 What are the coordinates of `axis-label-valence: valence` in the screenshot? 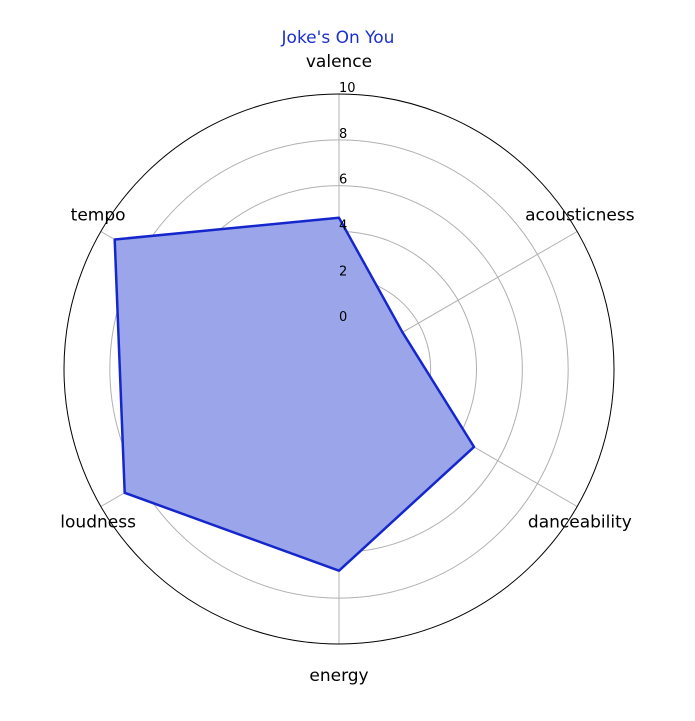 It's located at (339, 62).